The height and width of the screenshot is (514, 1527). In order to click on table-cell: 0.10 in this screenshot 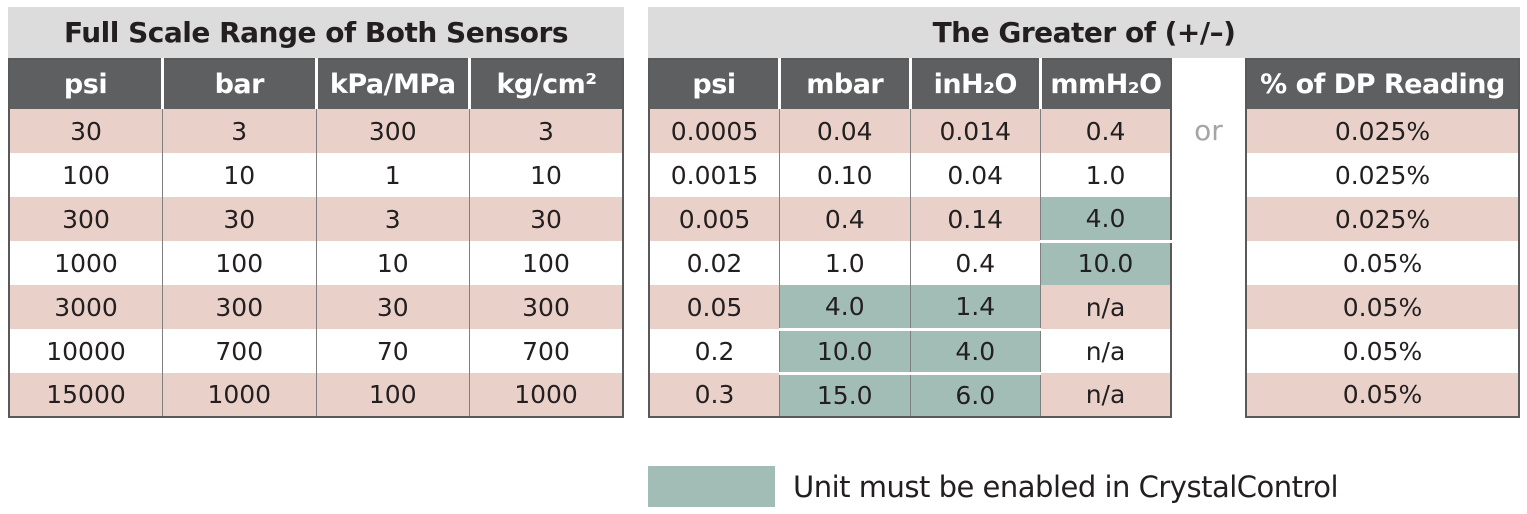, I will do `click(844, 175)`.